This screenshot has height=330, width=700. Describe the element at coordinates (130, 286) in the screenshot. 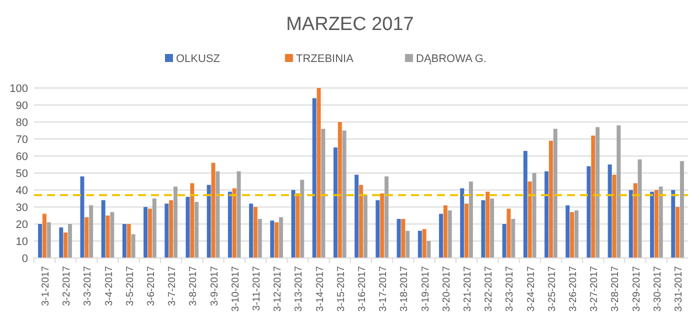

I see `x-tick-label: 3-5-2017` at that location.